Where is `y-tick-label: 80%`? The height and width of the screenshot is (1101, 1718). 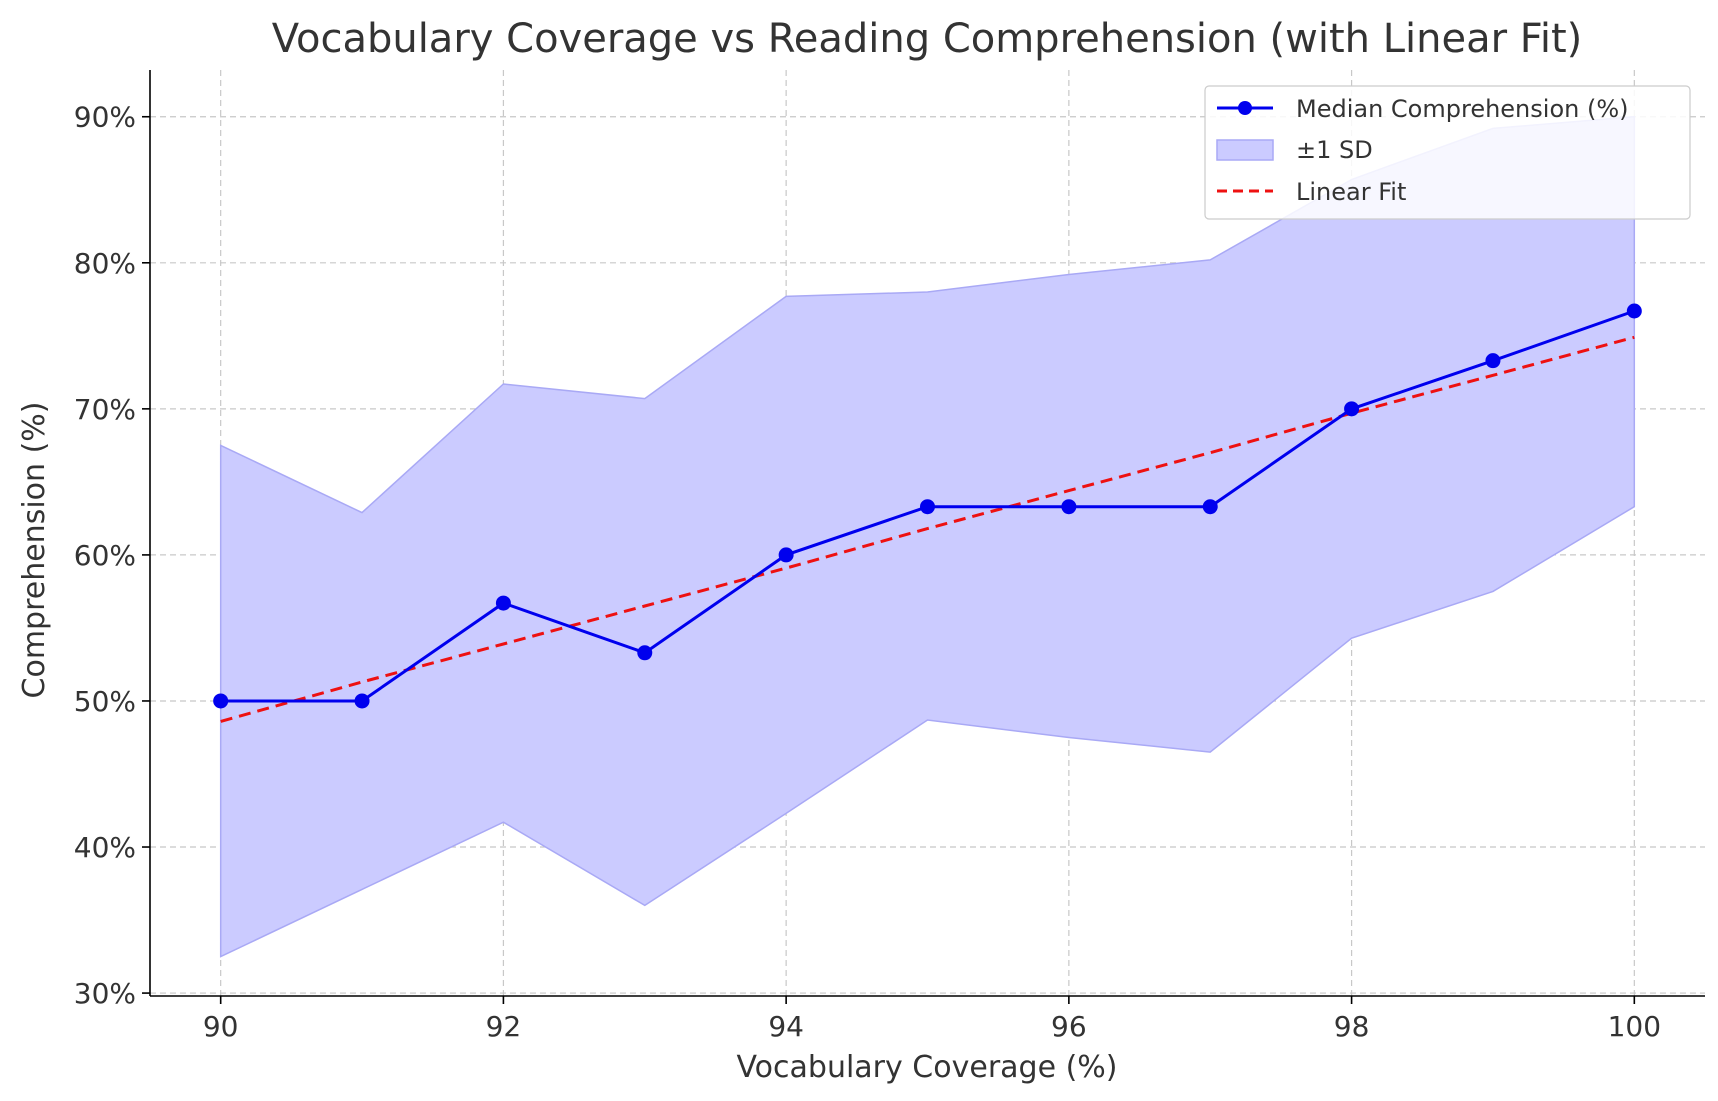
y-tick-label: 80% is located at coordinates (105, 263).